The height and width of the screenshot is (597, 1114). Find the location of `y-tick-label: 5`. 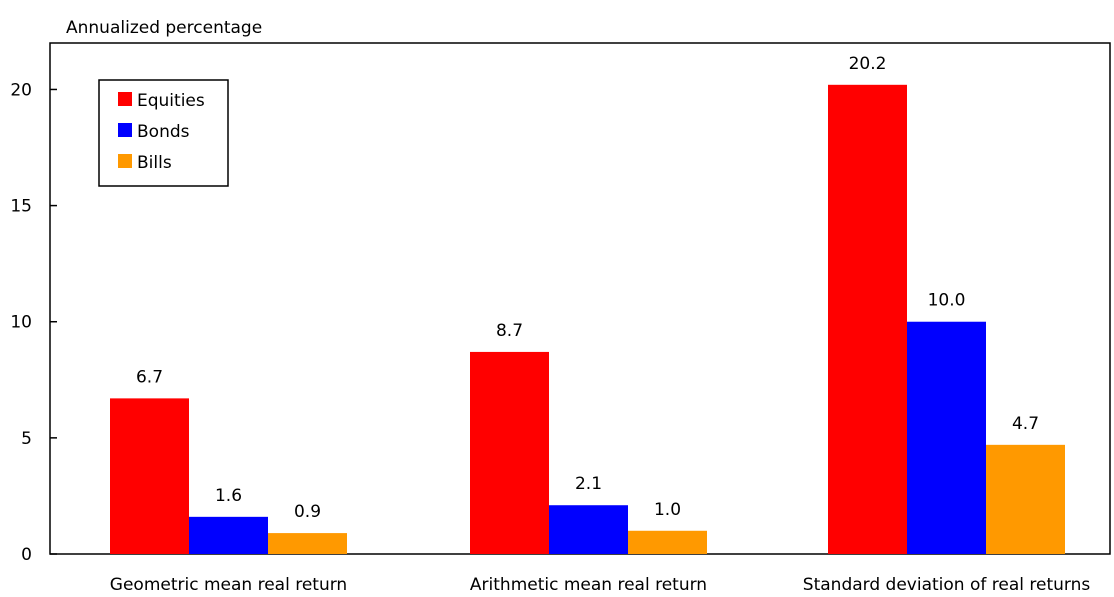

y-tick-label: 5 is located at coordinates (26, 439).